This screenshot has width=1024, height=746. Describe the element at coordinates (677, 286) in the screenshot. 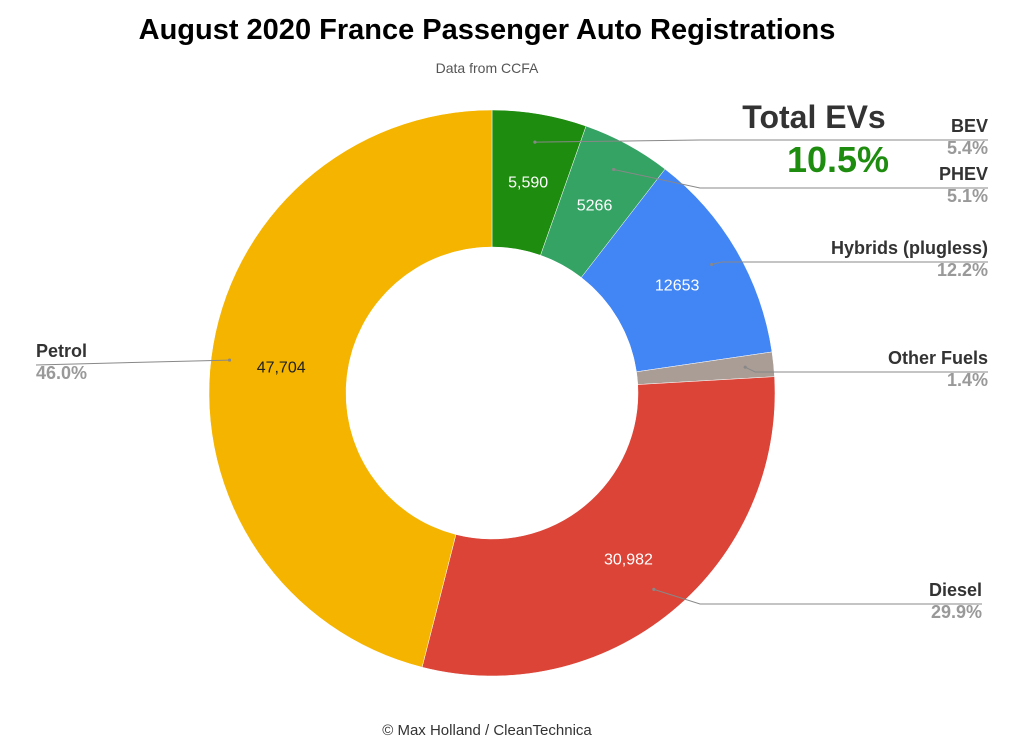

I see `value-label-hybrids-plugless: 12653` at that location.